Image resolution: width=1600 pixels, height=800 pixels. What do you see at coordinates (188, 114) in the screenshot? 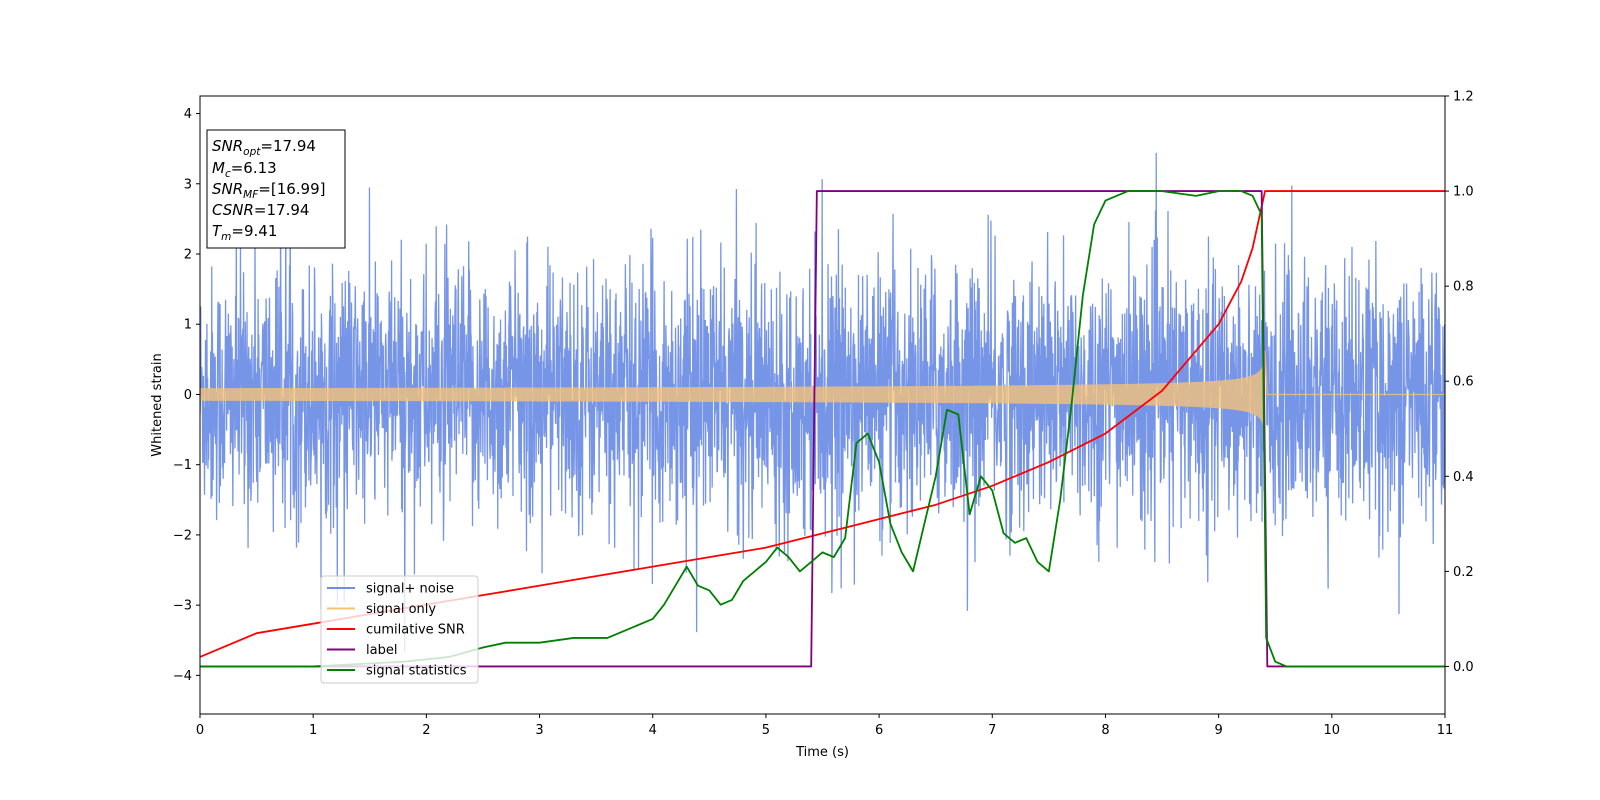
I see `y-tick-label-left: 4` at bounding box center [188, 114].